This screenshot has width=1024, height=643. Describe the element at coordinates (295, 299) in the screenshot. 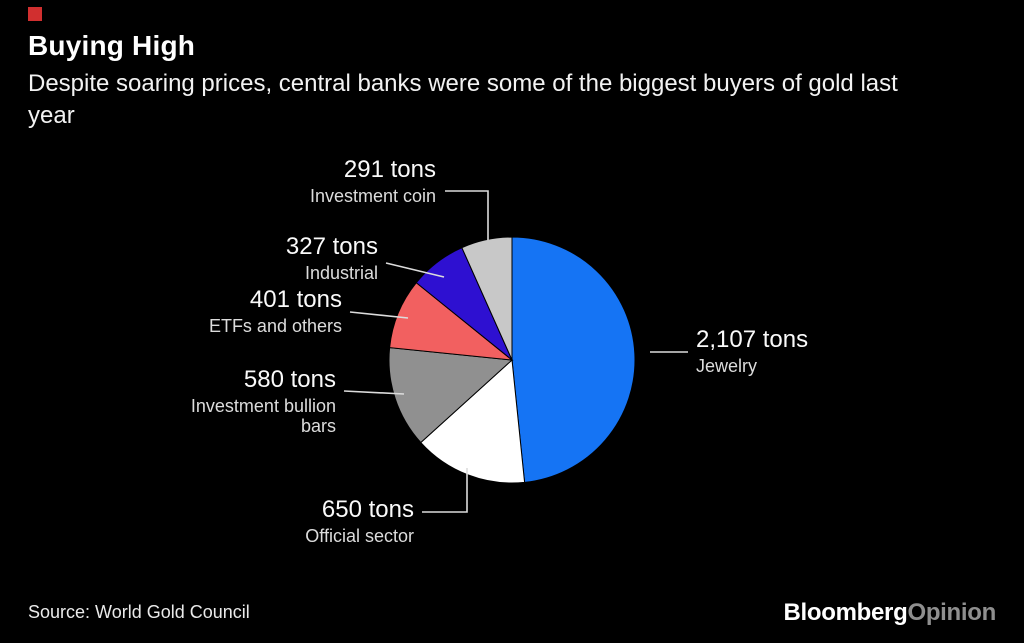

I see `callout-value: 401 tons` at that location.